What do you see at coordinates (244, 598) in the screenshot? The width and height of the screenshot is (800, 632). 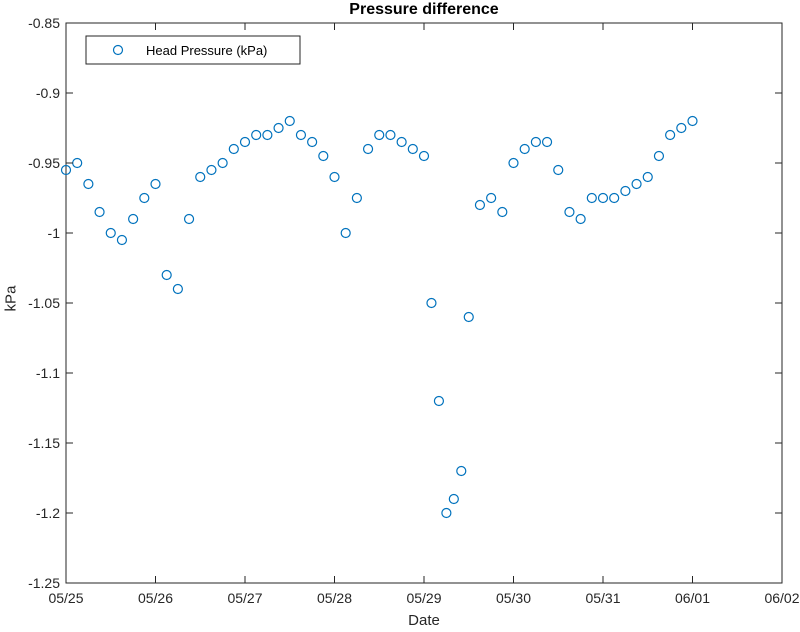 I see `x-tick-label: 05/27` at bounding box center [244, 598].